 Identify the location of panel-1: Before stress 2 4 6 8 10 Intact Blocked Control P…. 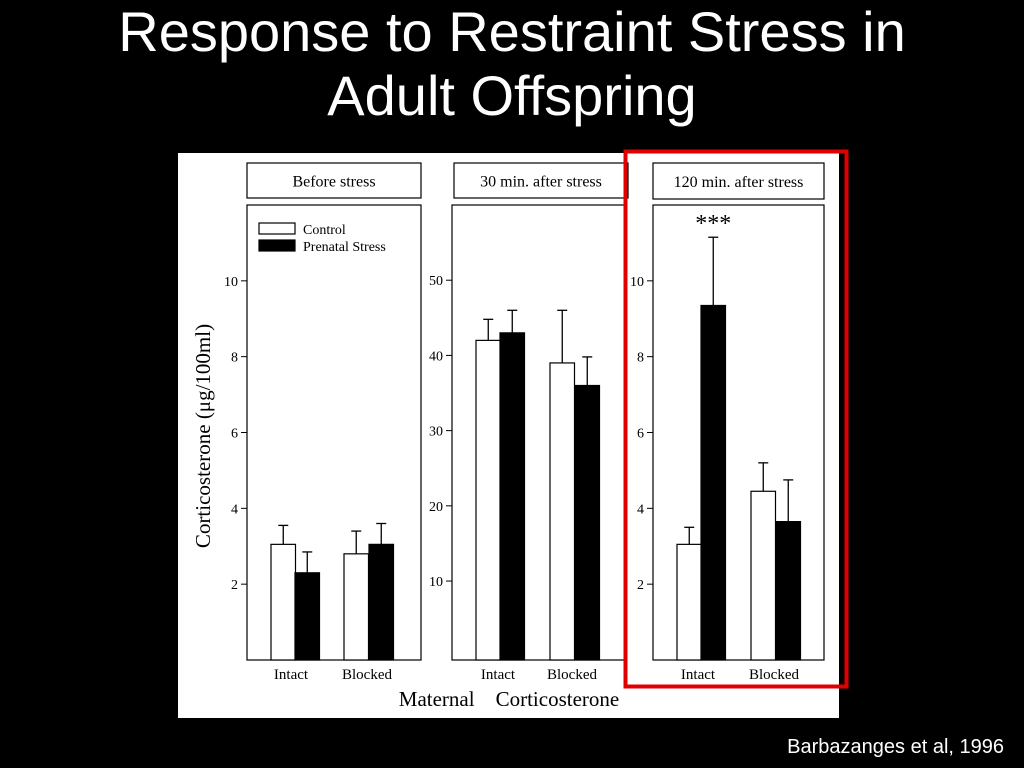
(323, 422).